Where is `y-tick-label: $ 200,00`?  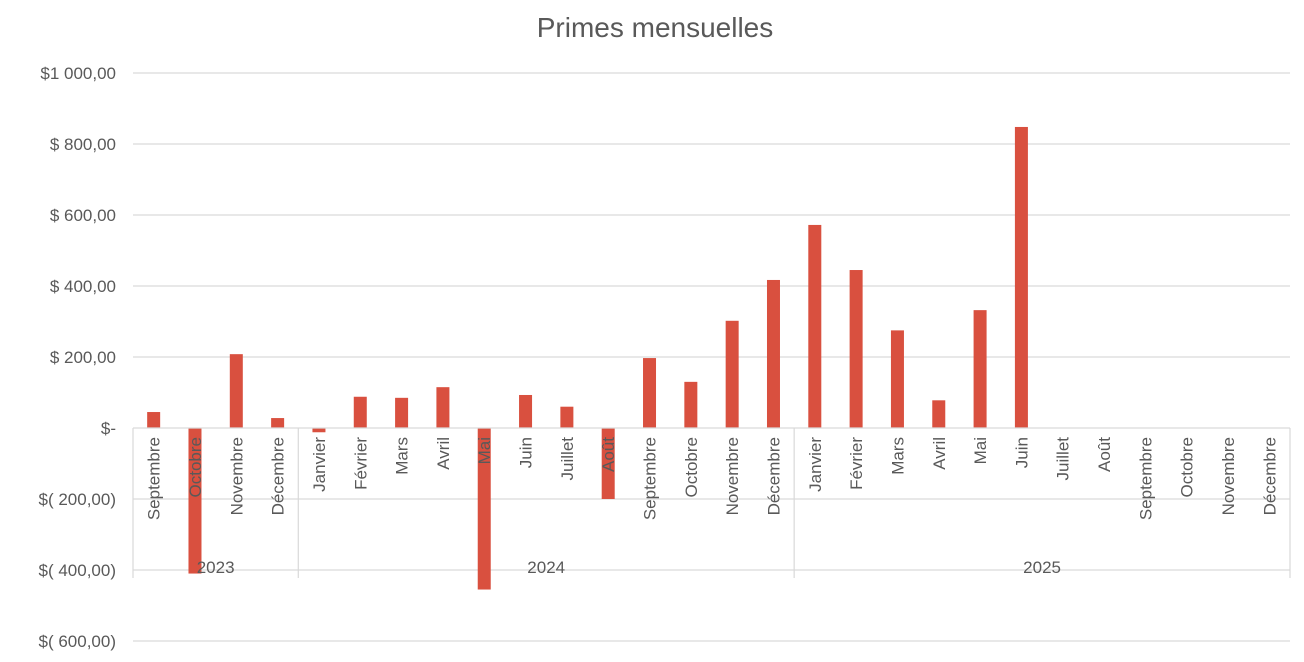
y-tick-label: $ 200,00 is located at coordinates (83, 357).